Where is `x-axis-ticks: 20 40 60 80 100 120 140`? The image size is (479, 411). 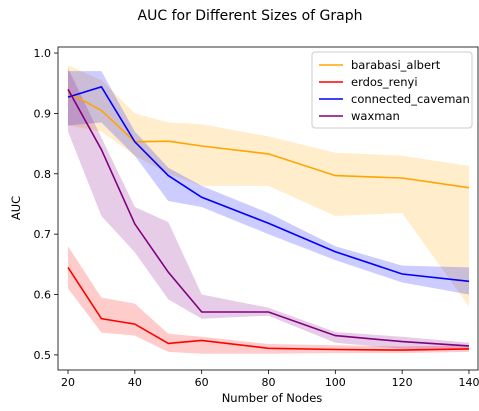 x-axis-ticks: 20 40 60 80 100 120 140 is located at coordinates (270, 379).